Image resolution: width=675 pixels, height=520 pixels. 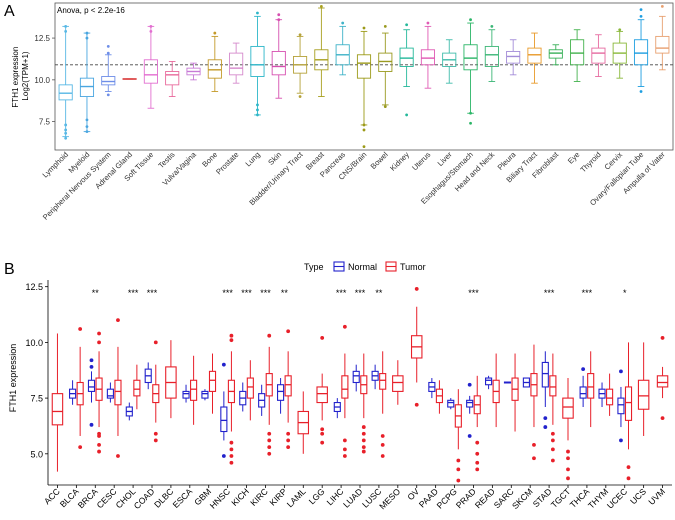 What do you see at coordinates (587, 293) in the screenshot?
I see `significance-thca: ***` at bounding box center [587, 293].